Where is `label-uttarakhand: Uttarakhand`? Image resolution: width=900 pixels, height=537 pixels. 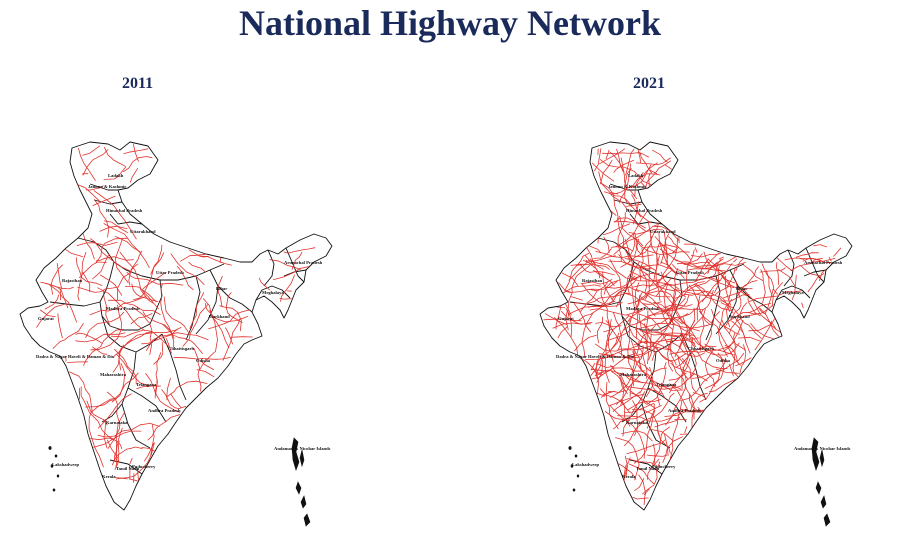
label-uttarakhand: Uttarakhand is located at coordinates (143, 231).